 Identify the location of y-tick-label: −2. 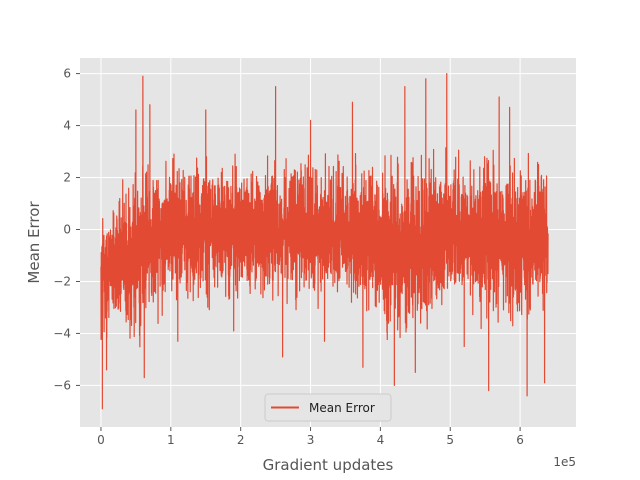
(62, 281).